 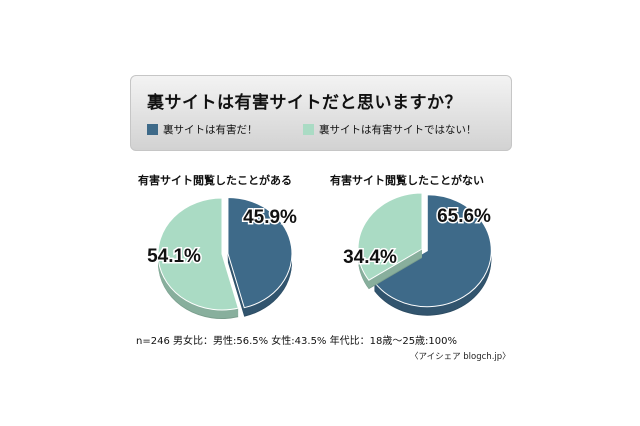 I want to click on data-label-1-1: 34.4%, so click(x=370, y=257).